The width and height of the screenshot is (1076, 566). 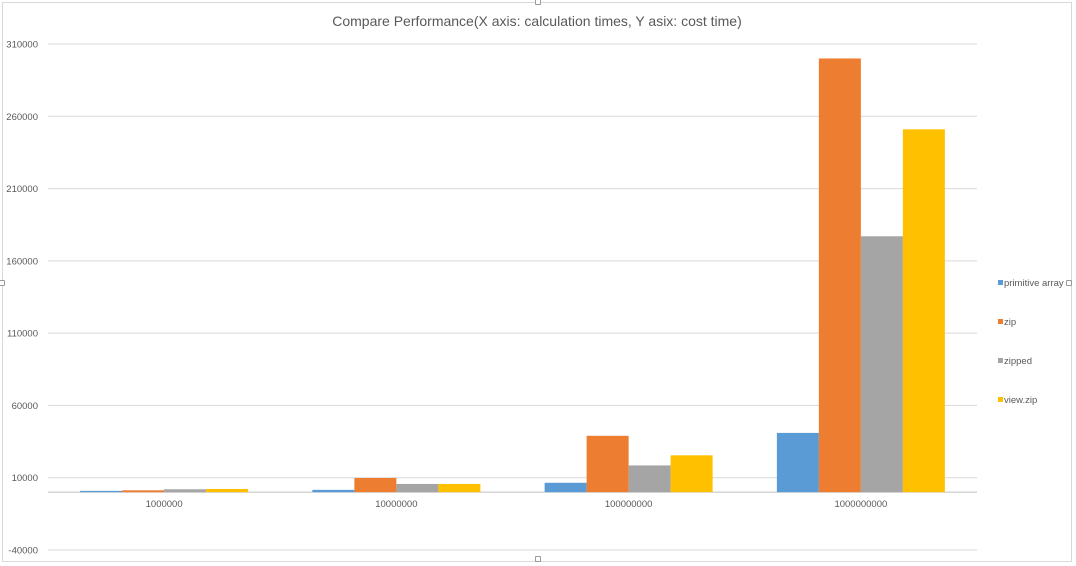 What do you see at coordinates (538, 559) in the screenshot?
I see `resize-handle-bottom` at bounding box center [538, 559].